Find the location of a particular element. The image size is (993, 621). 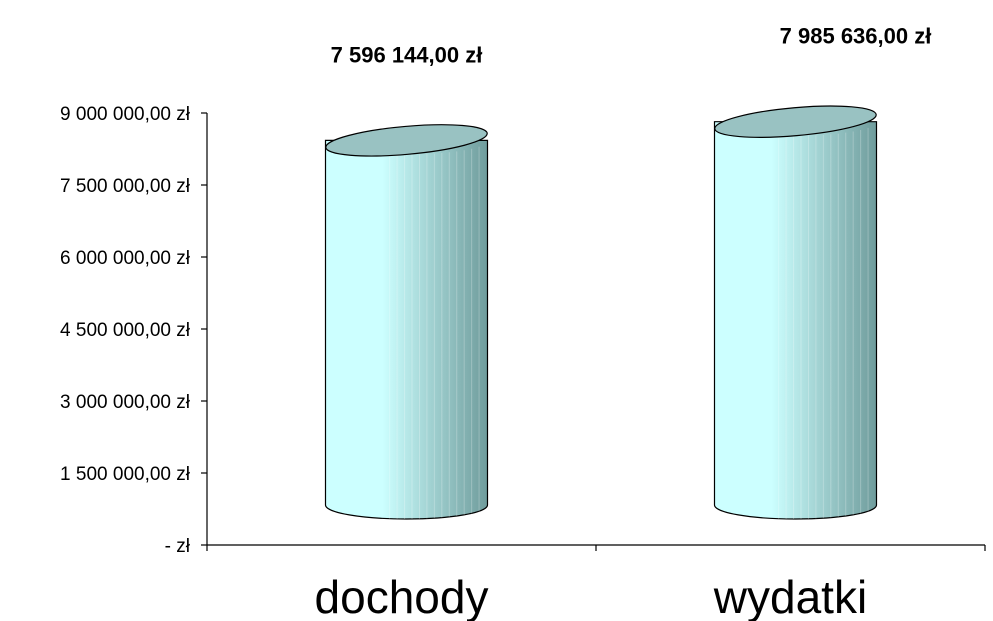

x-ticks is located at coordinates (596, 548).